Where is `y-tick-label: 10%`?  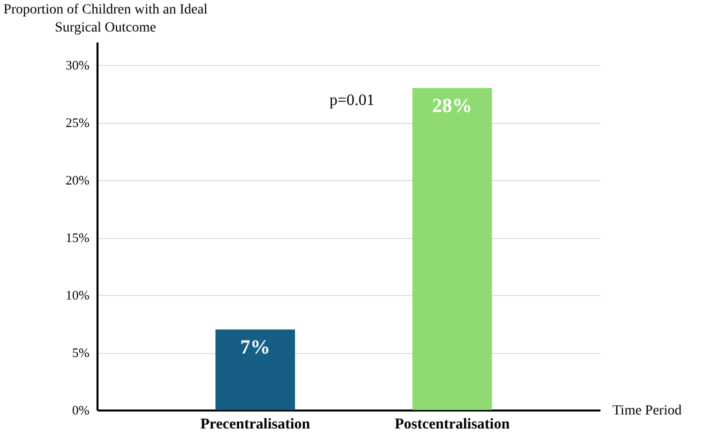 y-tick-label: 10% is located at coordinates (78, 295).